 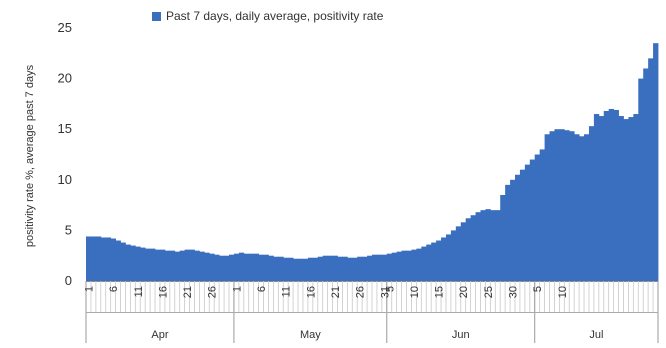 I want to click on x-tick-label: 16, so click(x=163, y=292).